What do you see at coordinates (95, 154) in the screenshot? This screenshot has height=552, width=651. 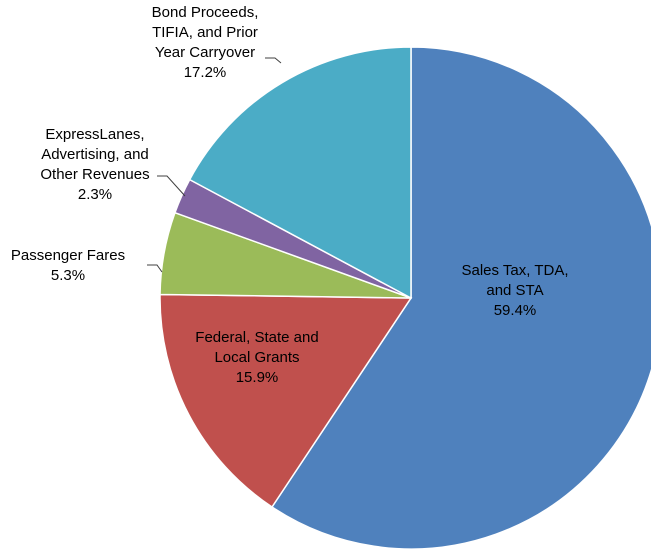 I see `slice-category-label: Advertising, and` at bounding box center [95, 154].